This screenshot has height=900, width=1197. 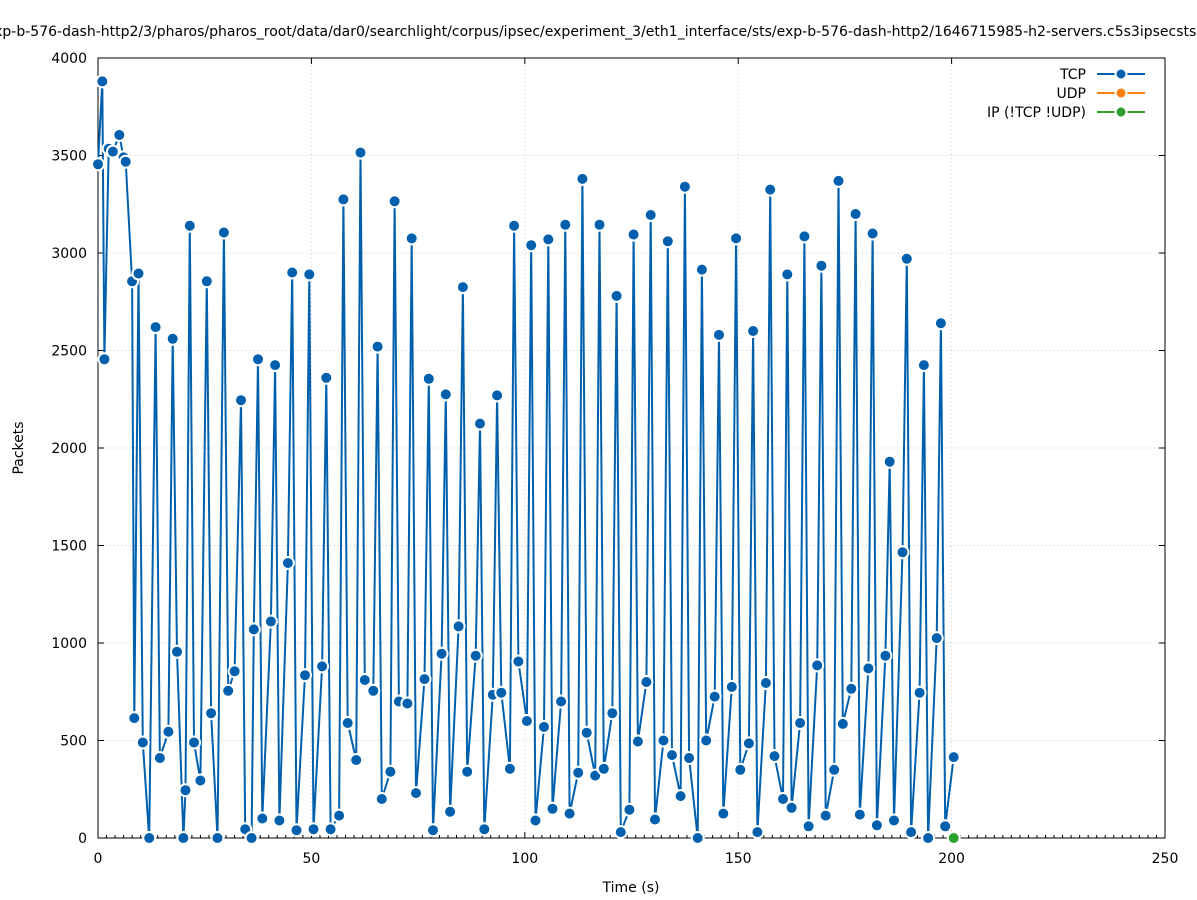 What do you see at coordinates (311, 859) in the screenshot?
I see `x-tick-label: 50` at bounding box center [311, 859].